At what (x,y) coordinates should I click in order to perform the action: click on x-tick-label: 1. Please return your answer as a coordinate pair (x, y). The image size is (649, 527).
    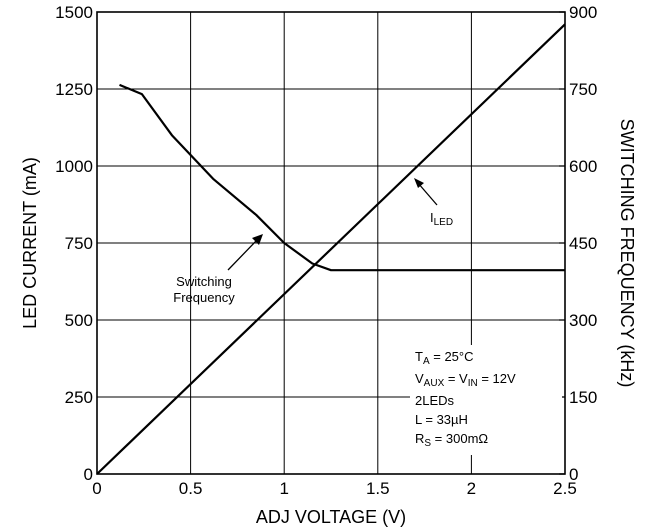
    Looking at the image, I should click on (283, 488).